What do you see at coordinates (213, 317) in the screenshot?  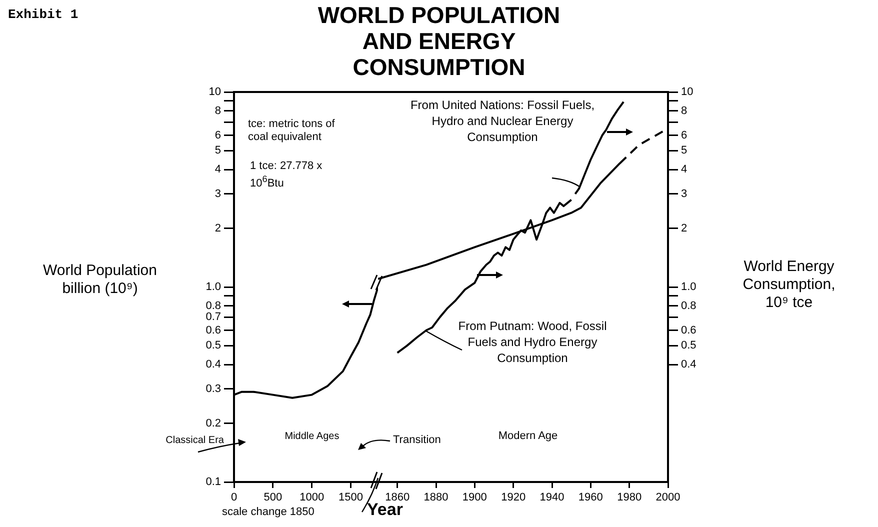 I see `y-tick-label: 0.7` at bounding box center [213, 317].